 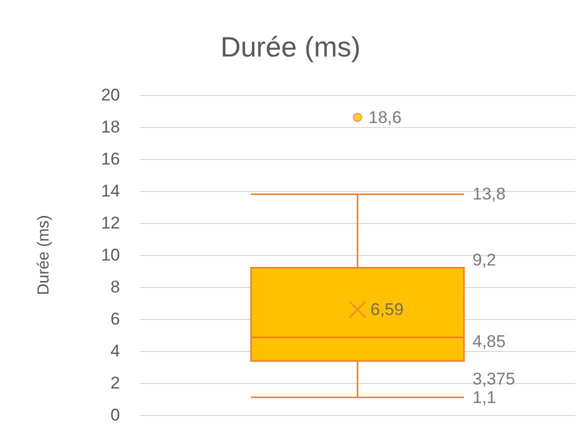 I want to click on y-axis-title: Durée (ms), so click(x=44, y=255).